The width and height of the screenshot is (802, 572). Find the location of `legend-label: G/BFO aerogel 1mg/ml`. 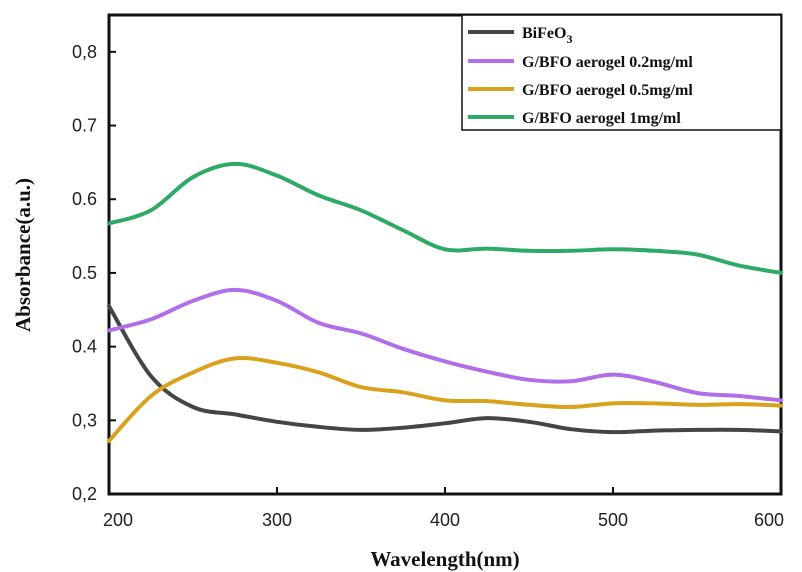

legend-label: G/BFO aerogel 1mg/ml is located at coordinates (601, 118).